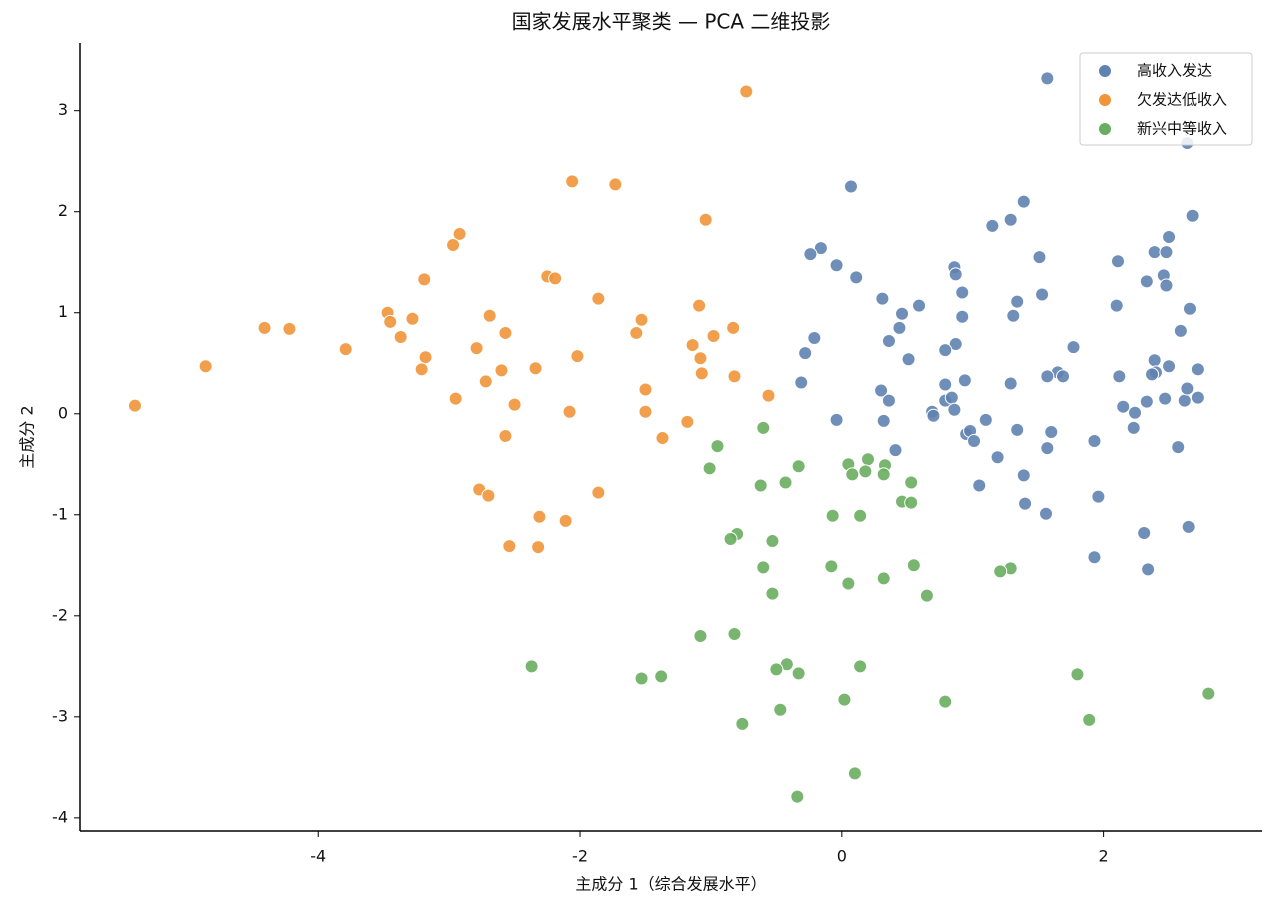 This screenshot has width=1280, height=910. What do you see at coordinates (60, 715) in the screenshot?
I see `y-tick-label: -3` at bounding box center [60, 715].